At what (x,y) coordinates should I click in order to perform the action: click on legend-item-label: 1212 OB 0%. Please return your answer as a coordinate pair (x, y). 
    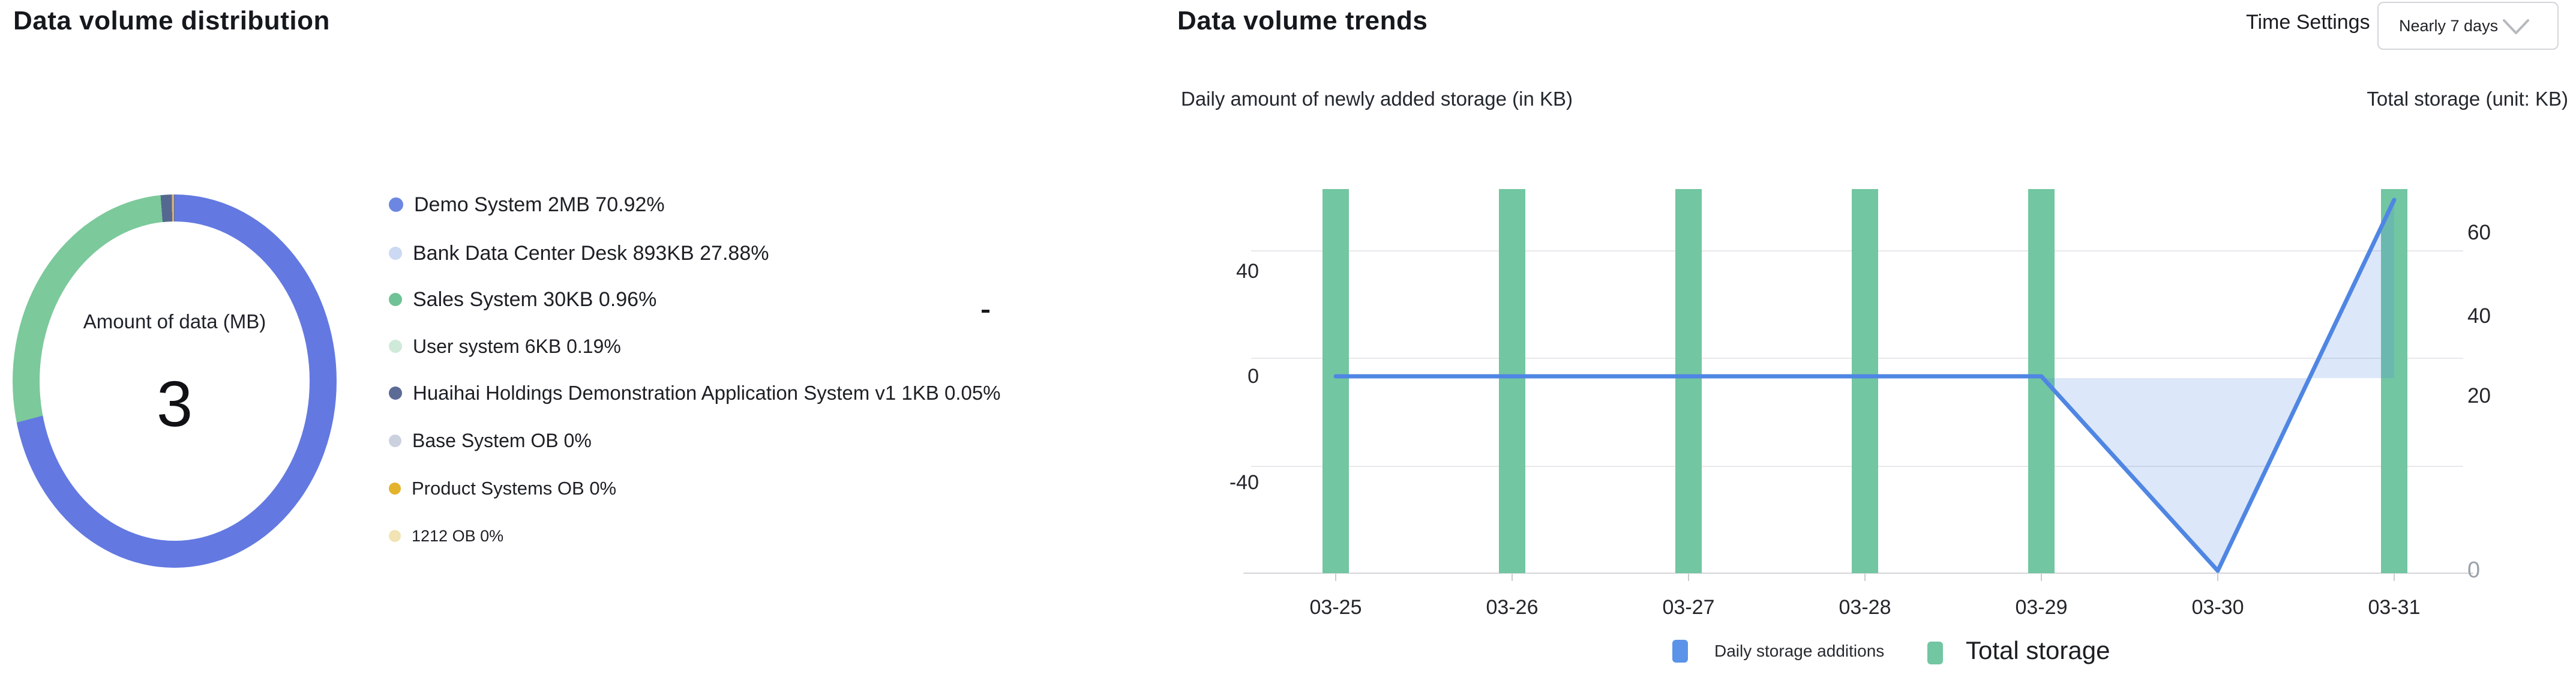
    Looking at the image, I should click on (458, 535).